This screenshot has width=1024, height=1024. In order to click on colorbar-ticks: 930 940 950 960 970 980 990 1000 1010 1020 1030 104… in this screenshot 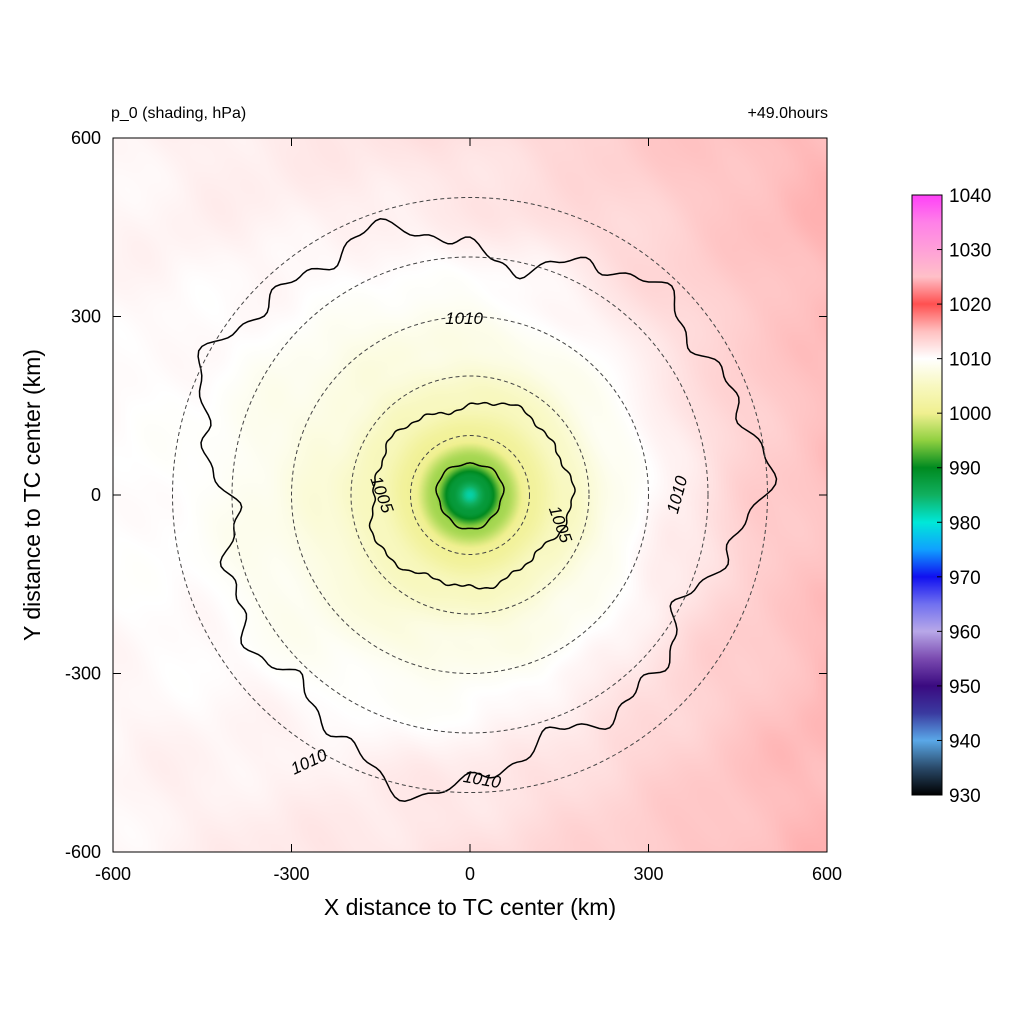, I will do `click(964, 496)`.